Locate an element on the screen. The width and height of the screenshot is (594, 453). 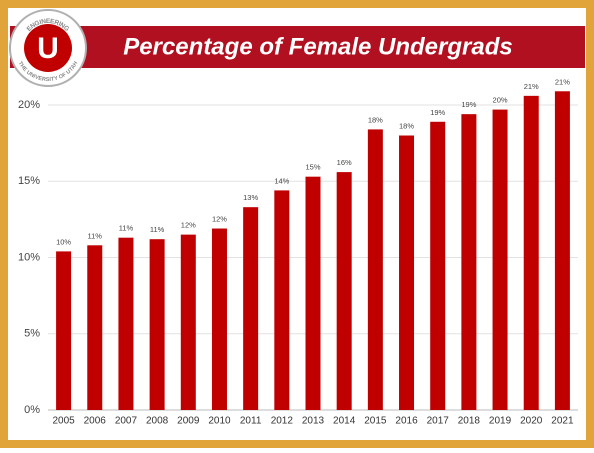
x-tick-label: 2006 is located at coordinates (95, 421).